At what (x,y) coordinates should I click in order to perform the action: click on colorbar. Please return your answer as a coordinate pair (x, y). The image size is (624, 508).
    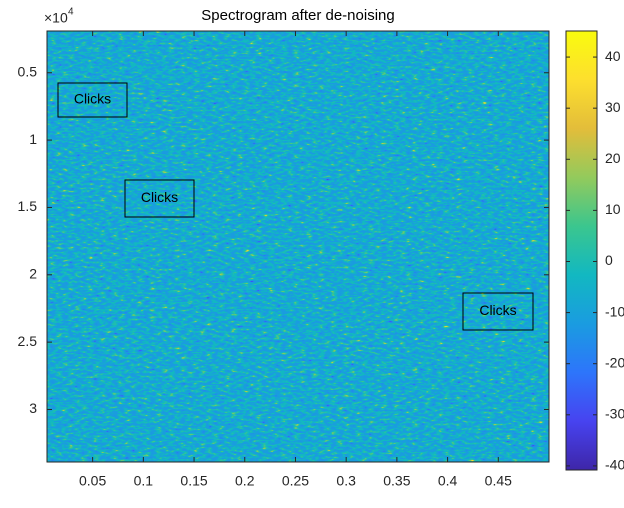
    Looking at the image, I should click on (581, 250).